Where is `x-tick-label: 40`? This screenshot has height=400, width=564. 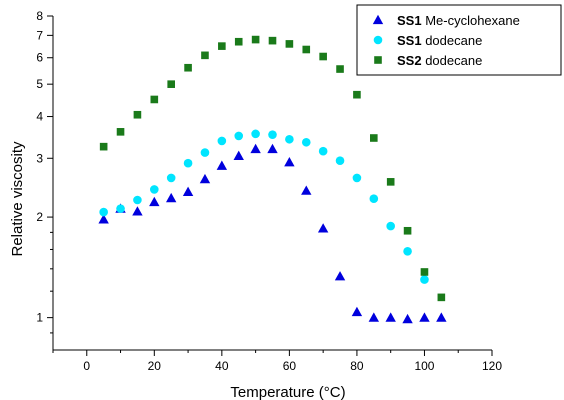
x-tick-label: 40 is located at coordinates (222, 366).